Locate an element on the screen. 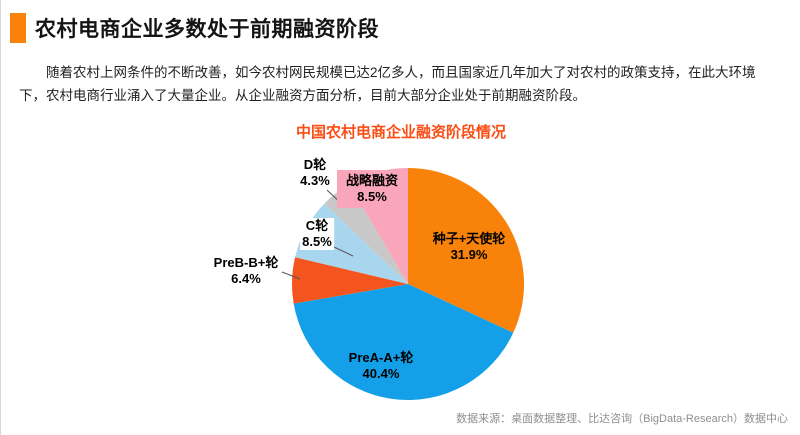 This screenshot has height=435, width=800. data-source-note: 数据来源：桌面数据整理、比达咨询（BigData-Research）数据中心 is located at coordinates (622, 419).